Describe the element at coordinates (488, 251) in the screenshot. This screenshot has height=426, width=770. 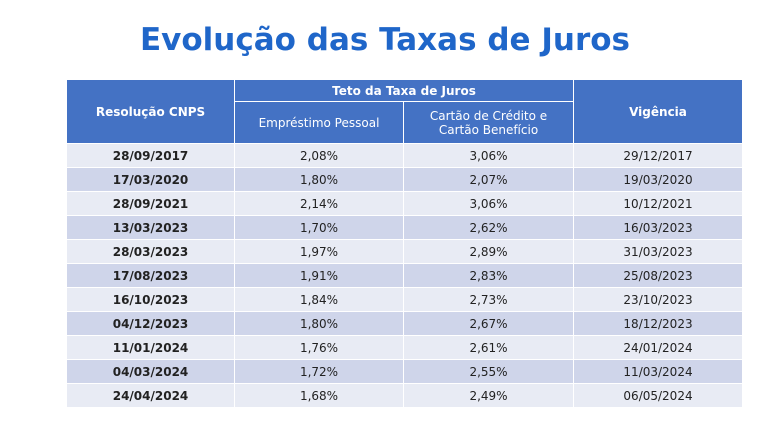
I see `table-cell: 2,89%` at that location.